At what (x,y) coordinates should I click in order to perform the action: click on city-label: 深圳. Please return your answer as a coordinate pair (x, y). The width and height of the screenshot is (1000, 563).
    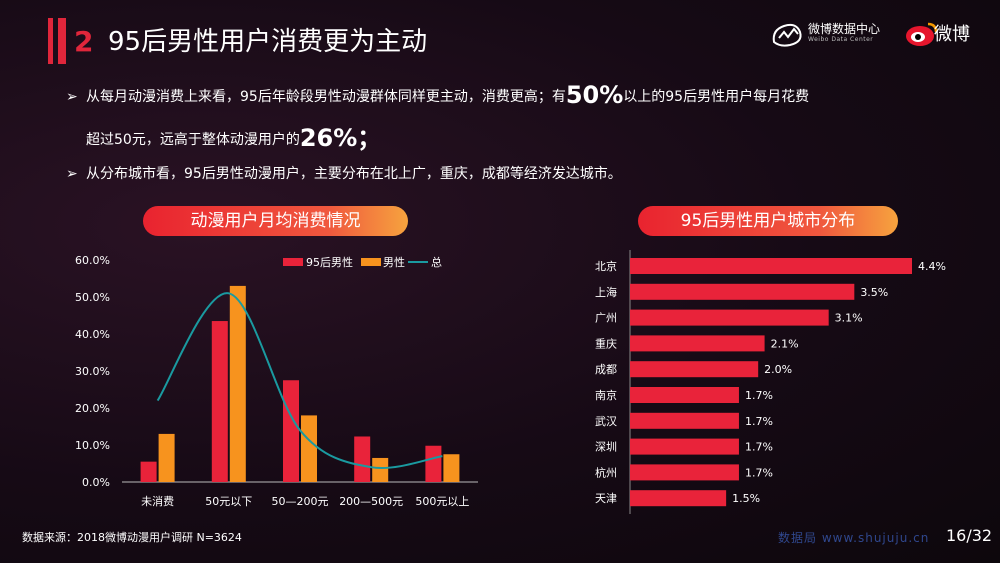
    Looking at the image, I should click on (606, 447).